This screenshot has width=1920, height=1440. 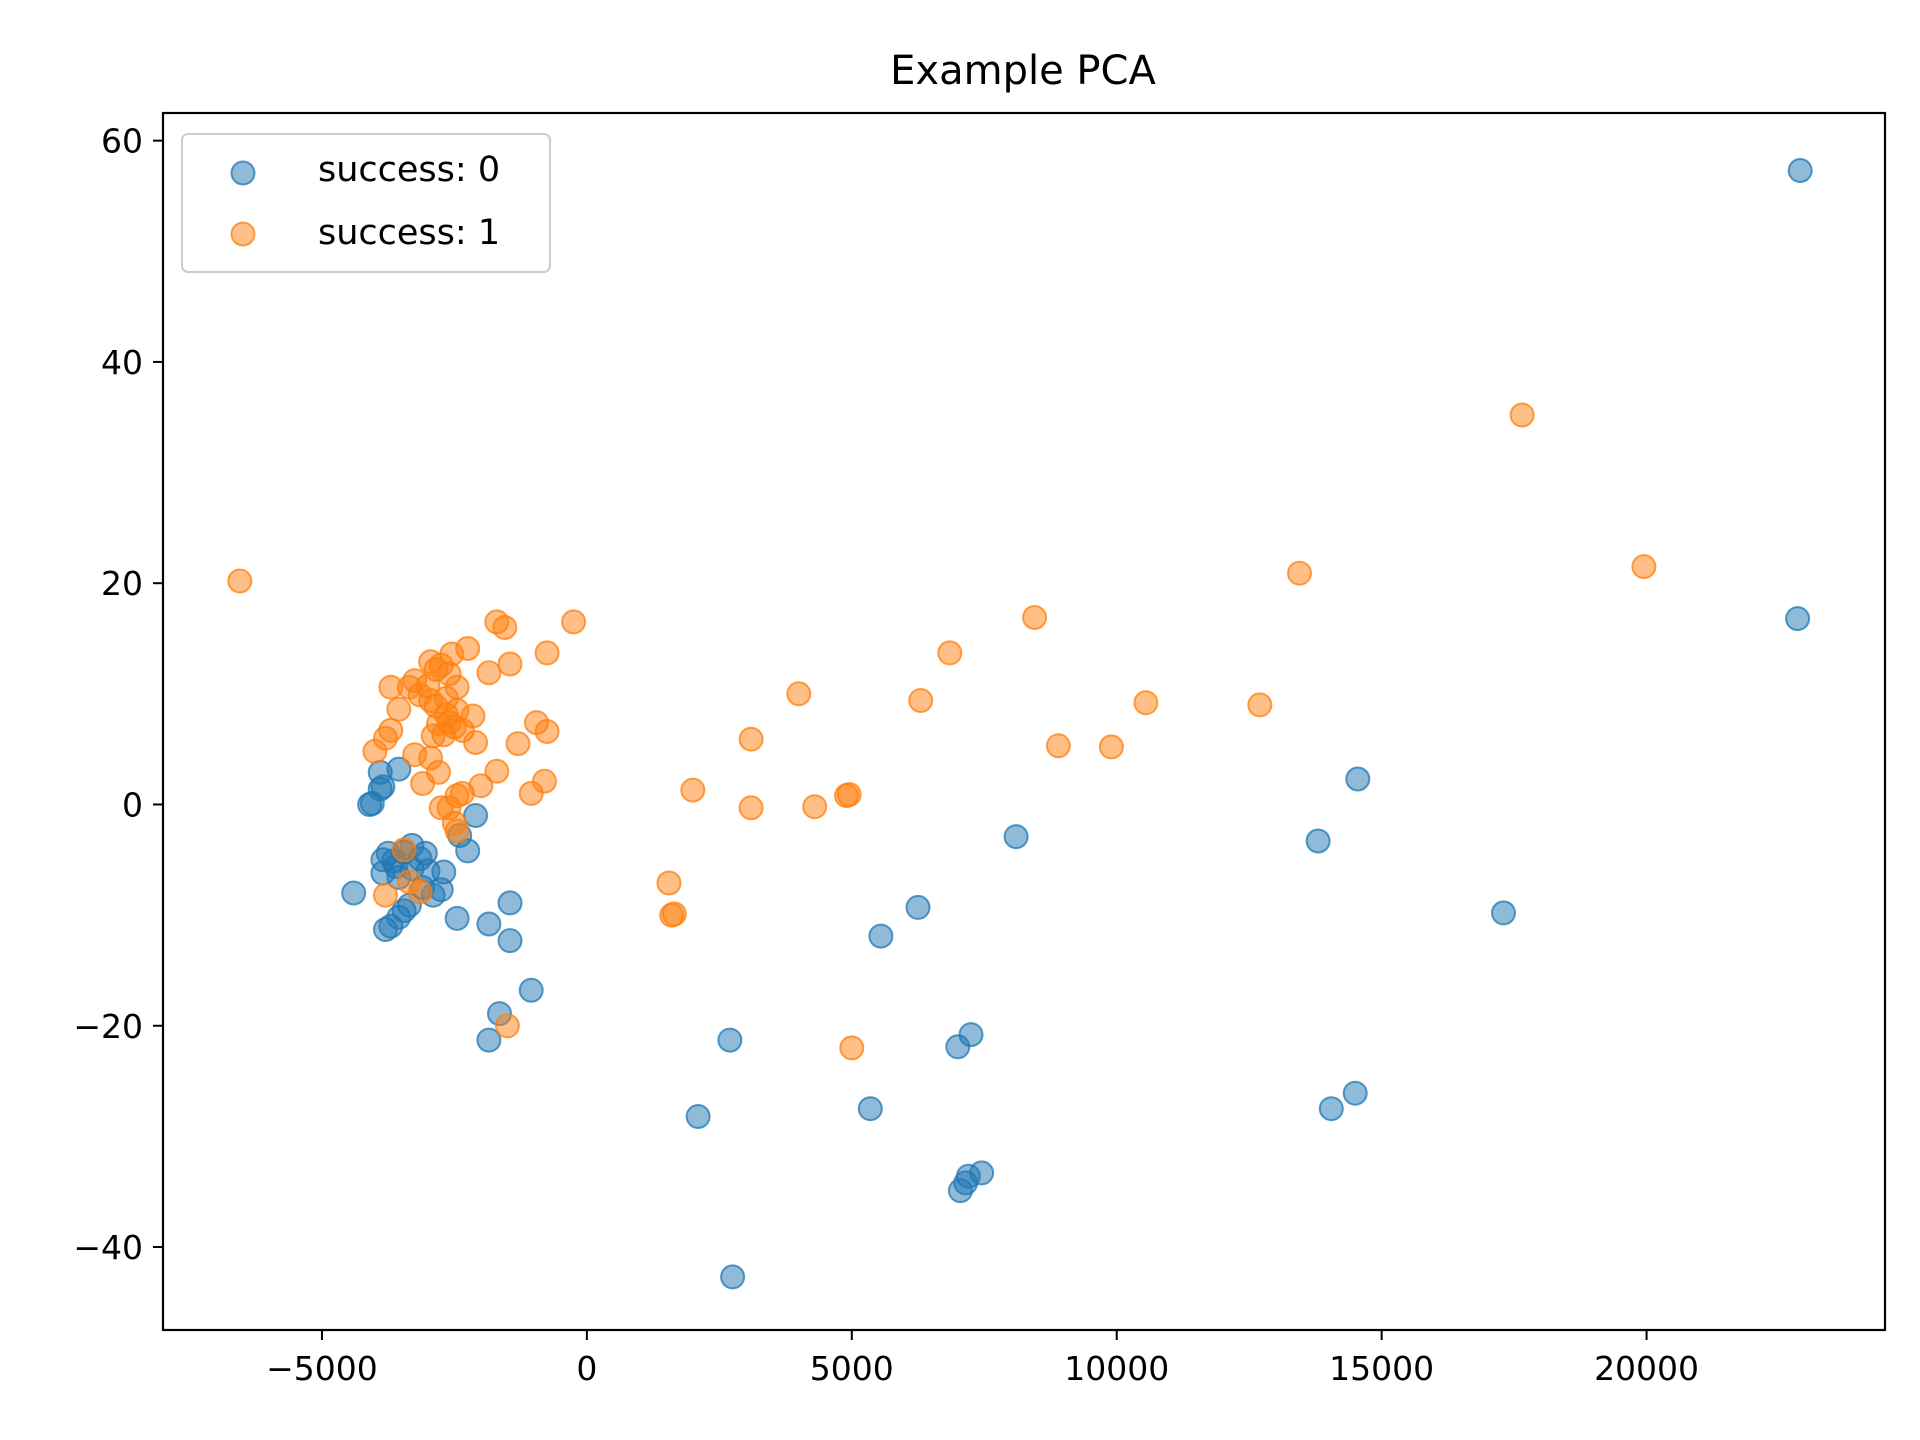 What do you see at coordinates (409, 233) in the screenshot?
I see `legend-label-success-1: success: 1` at bounding box center [409, 233].